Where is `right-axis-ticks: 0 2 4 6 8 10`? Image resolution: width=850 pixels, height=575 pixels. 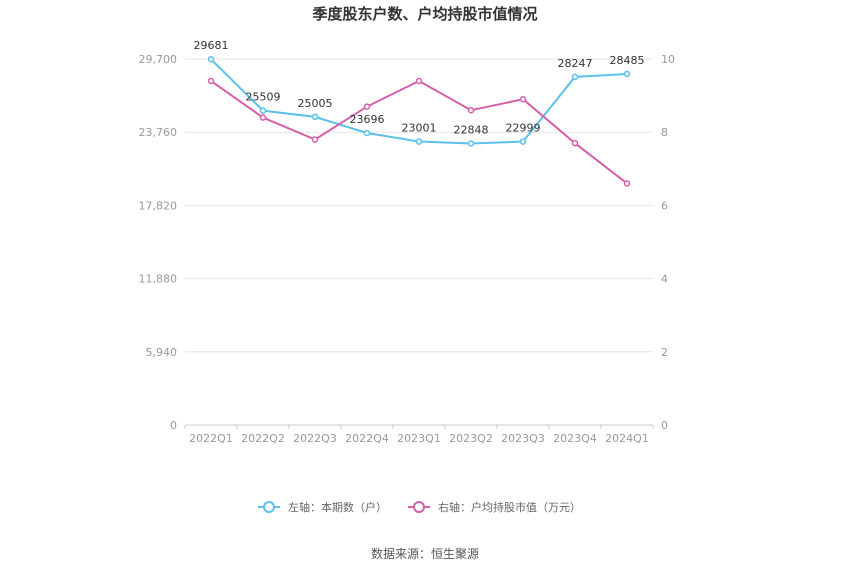 right-axis-ticks: 0 2 4 6 8 10 is located at coordinates (668, 242).